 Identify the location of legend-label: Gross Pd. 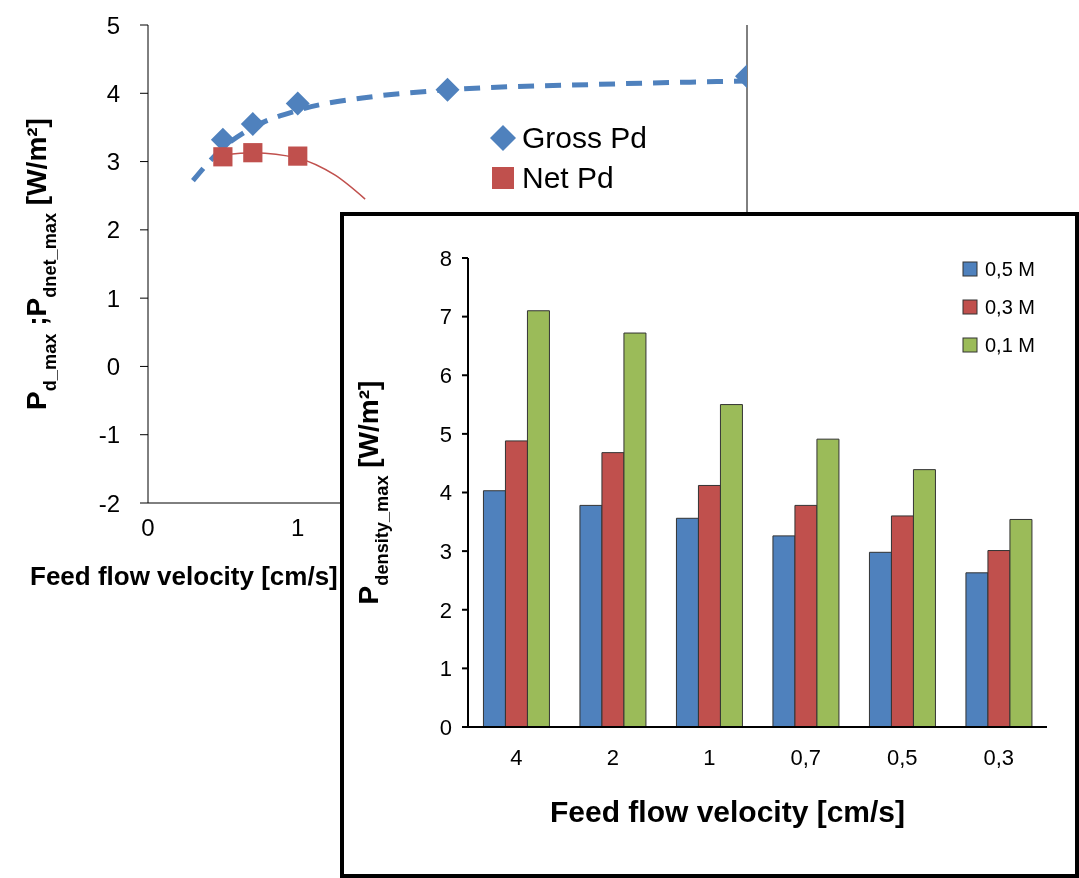
(585, 138).